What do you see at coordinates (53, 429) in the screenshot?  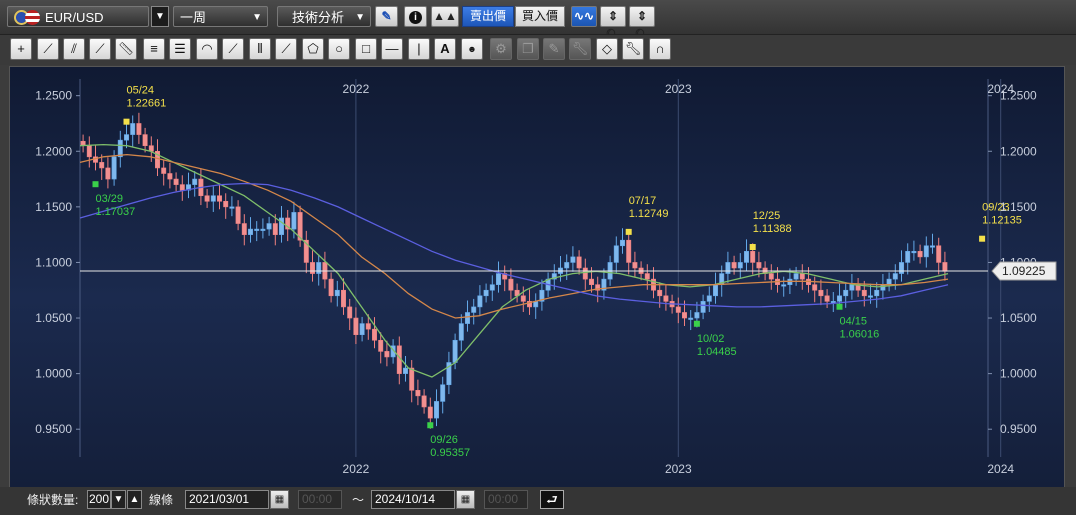 I see `y-tick-label-left: 0.9500` at bounding box center [53, 429].